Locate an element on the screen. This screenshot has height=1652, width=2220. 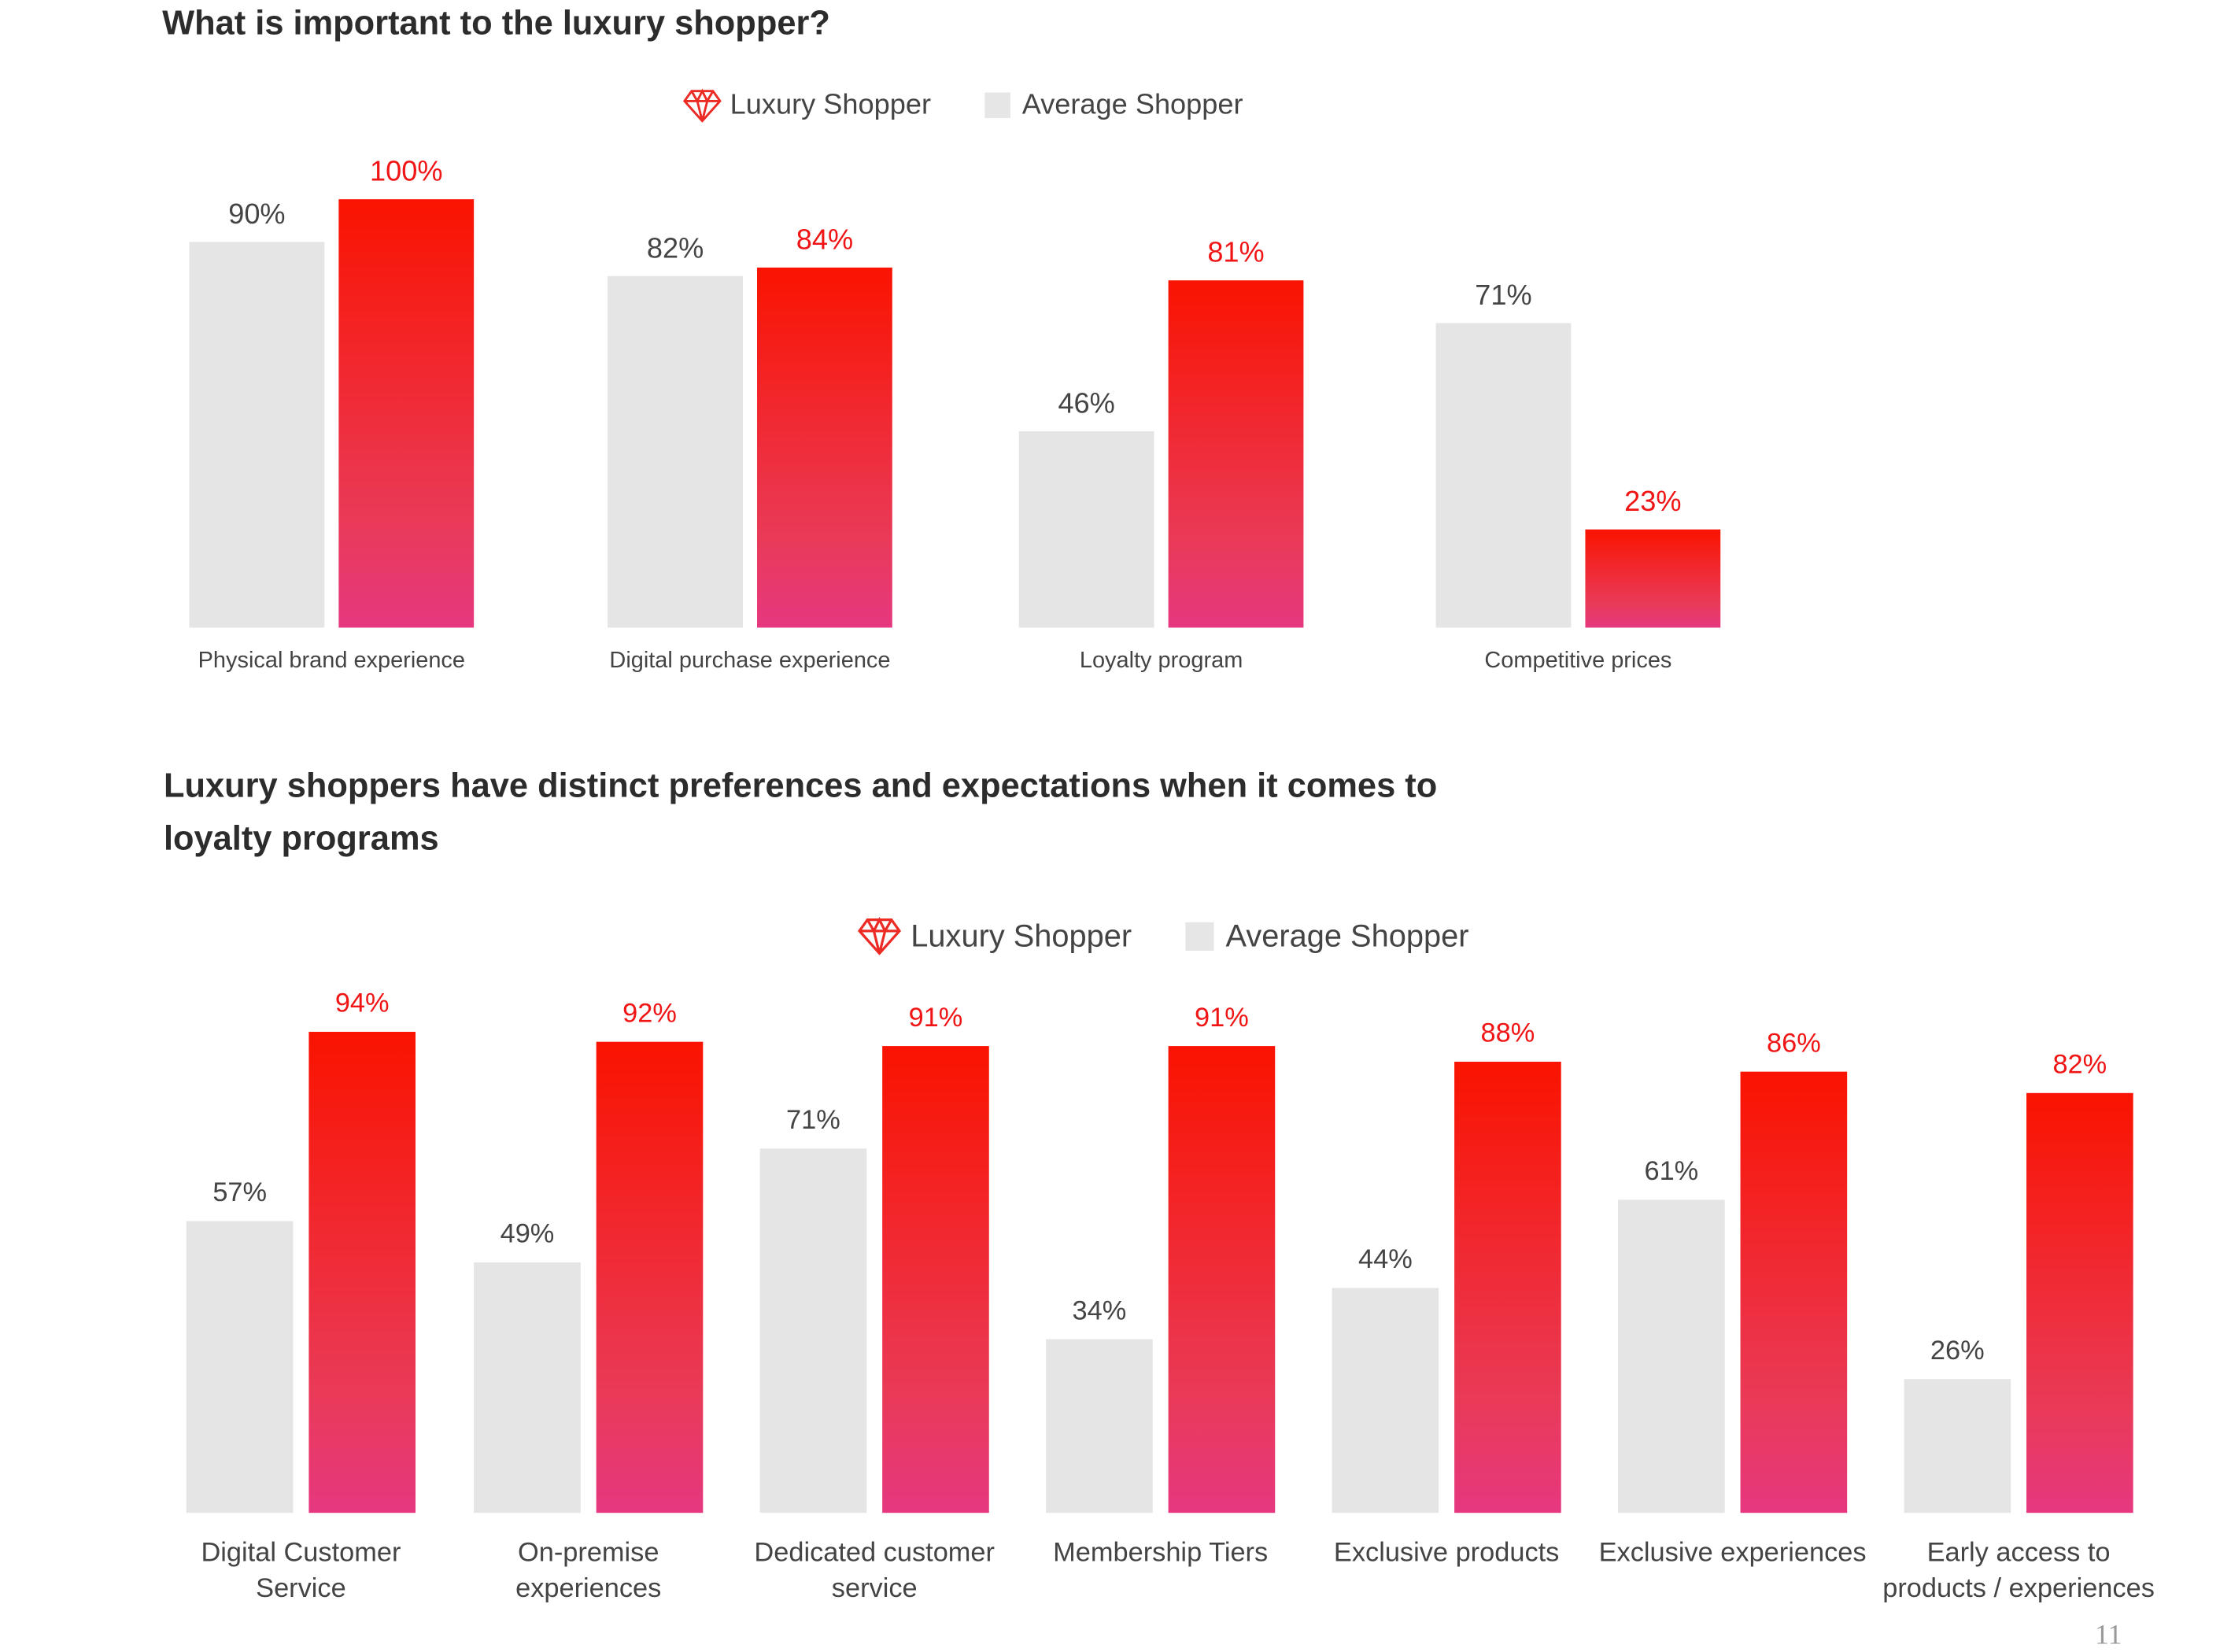
average-value-label: 26% is located at coordinates (1958, 1352).